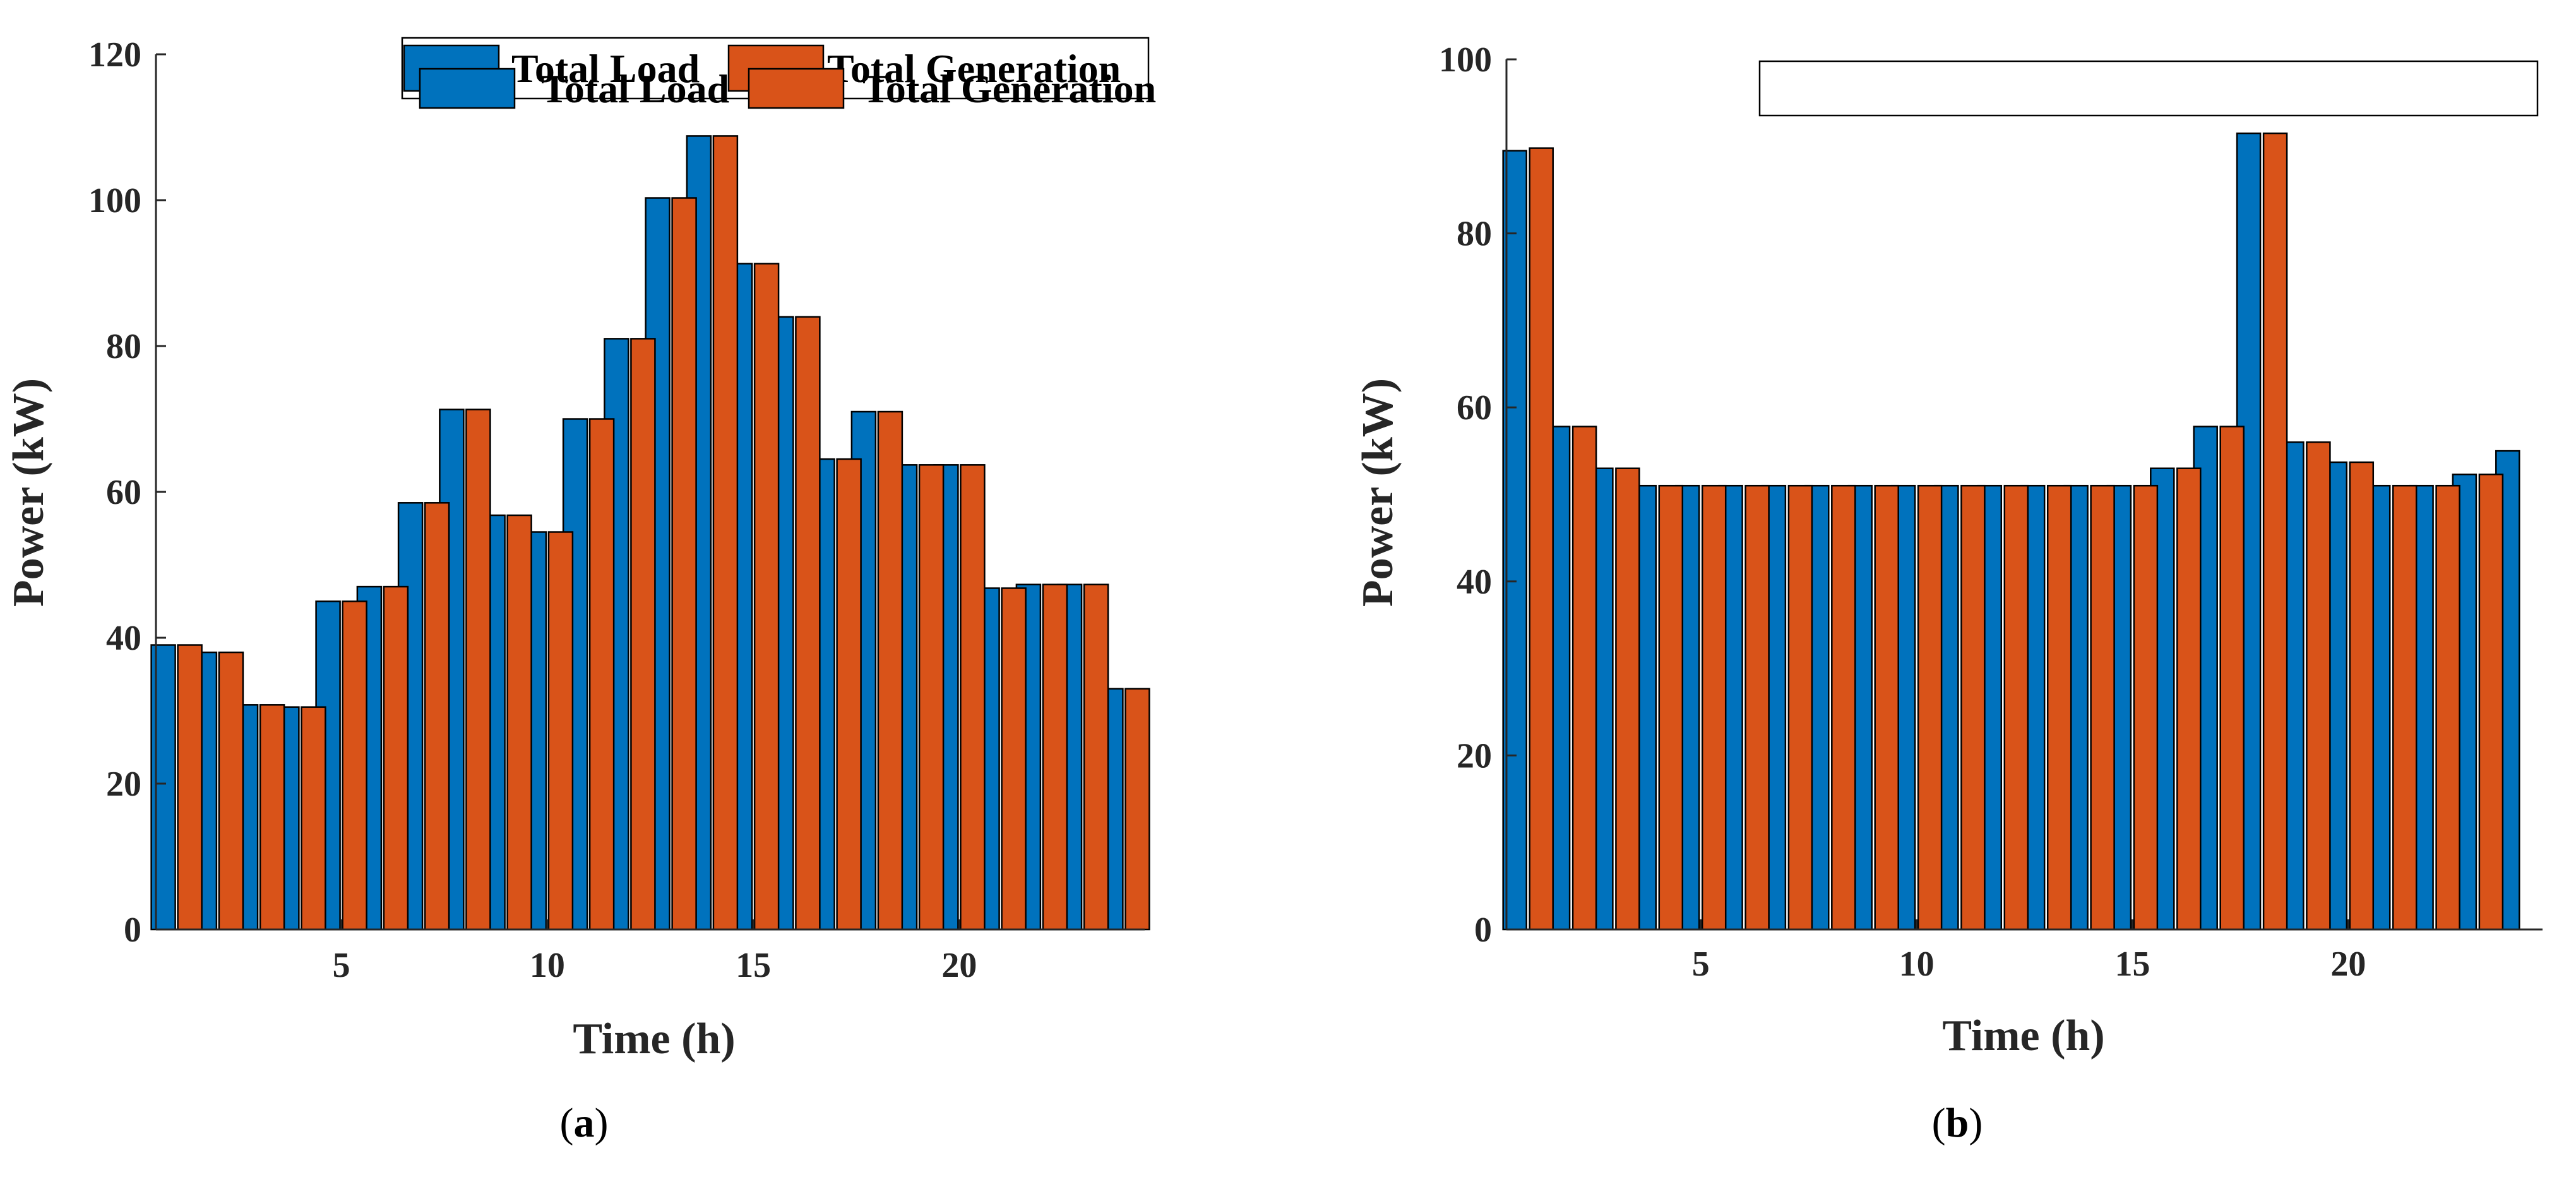  Describe the element at coordinates (114, 55) in the screenshot. I see `y-tick-label: 120` at that location.